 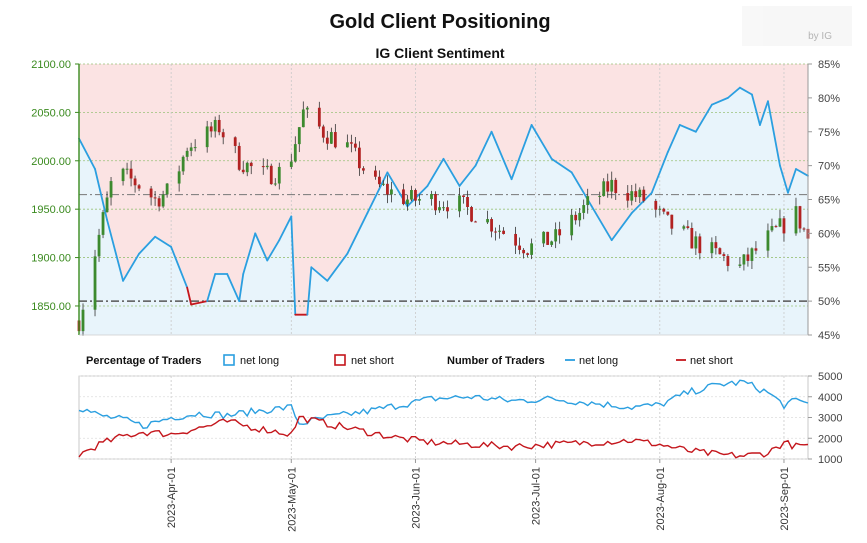 What do you see at coordinates (172, 497) in the screenshot?
I see `x-tick-label: 2023-Apr-01` at bounding box center [172, 497].